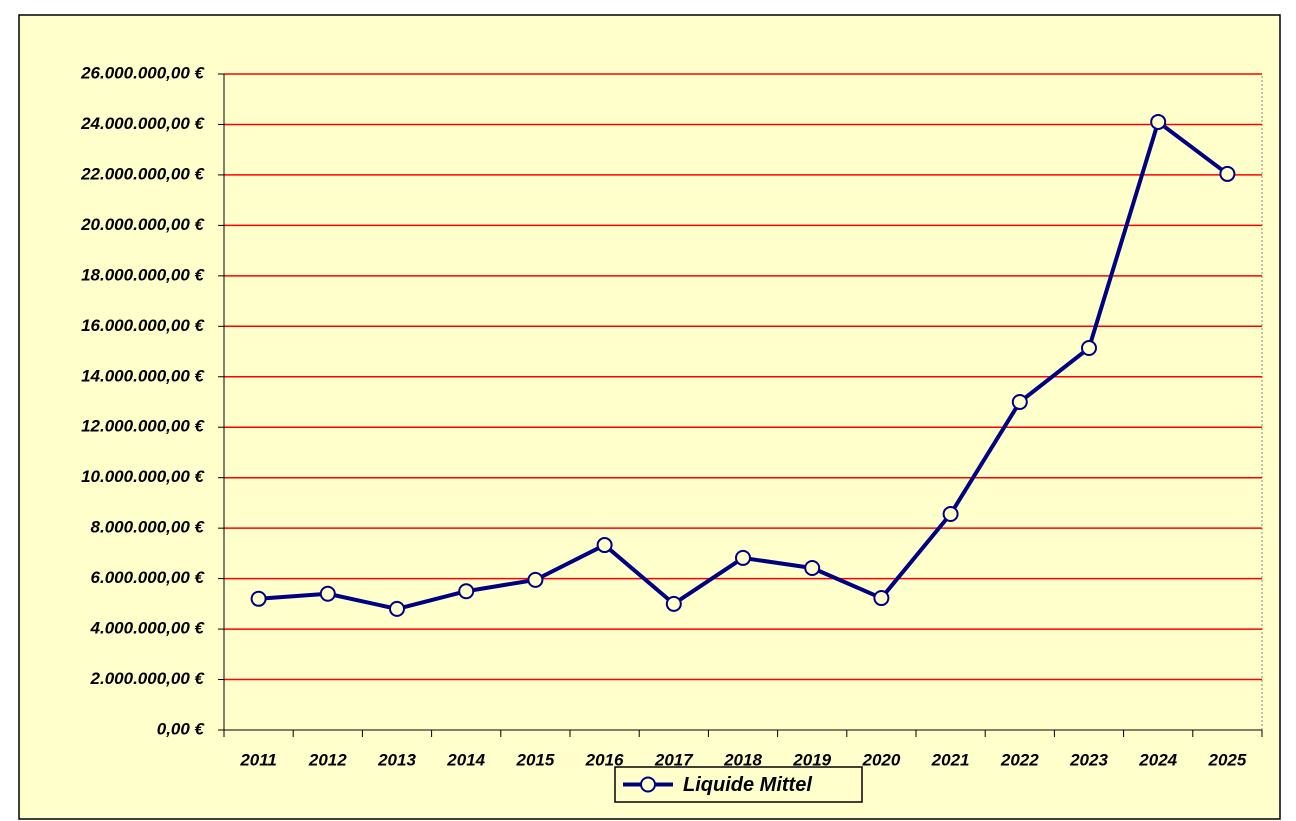 The height and width of the screenshot is (821, 1296). What do you see at coordinates (1157, 759) in the screenshot?
I see `x-tick-label: 2024` at bounding box center [1157, 759].